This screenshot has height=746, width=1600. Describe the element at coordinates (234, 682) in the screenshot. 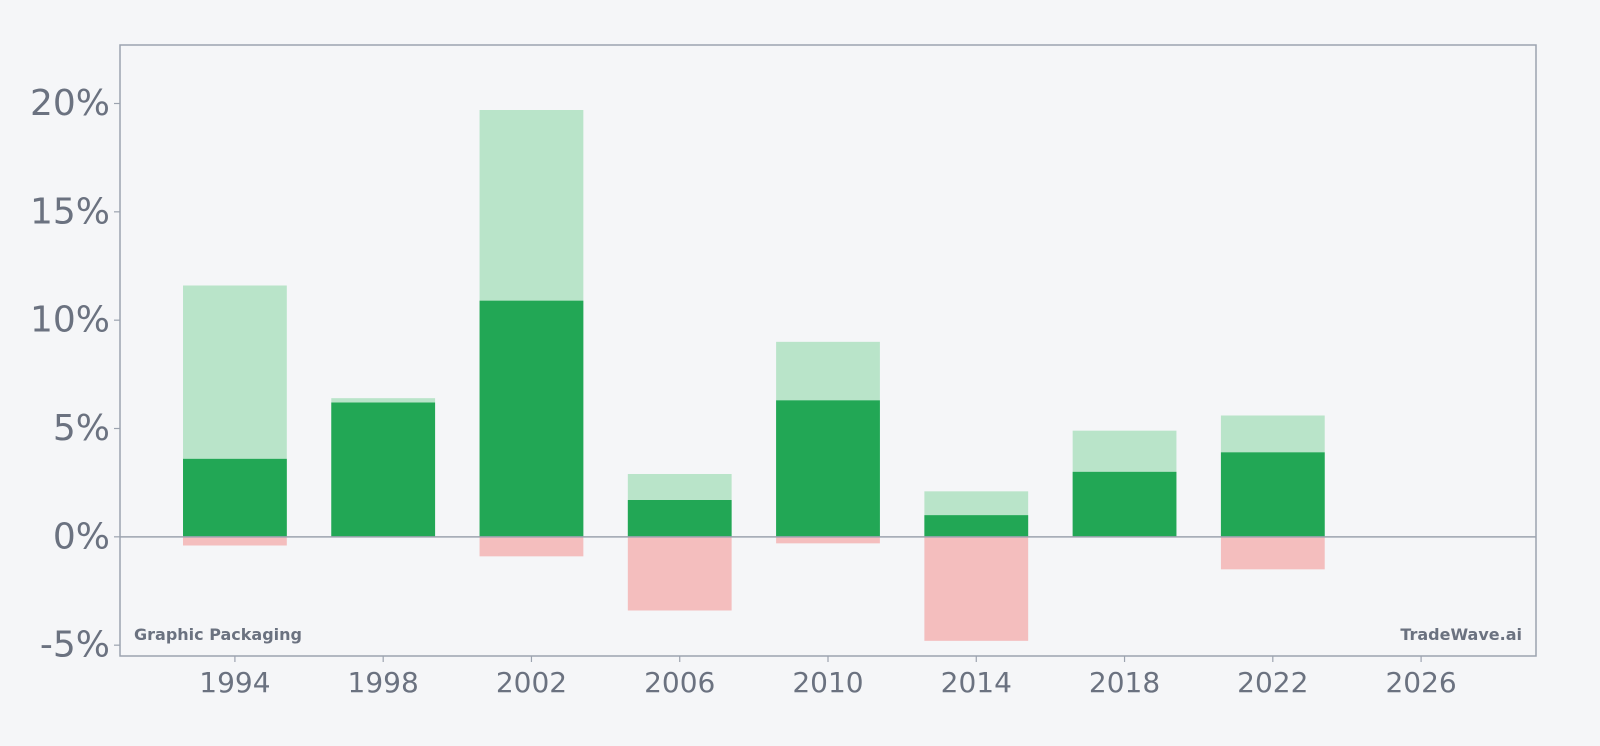

I see `x-tick-label: 1994` at that location.